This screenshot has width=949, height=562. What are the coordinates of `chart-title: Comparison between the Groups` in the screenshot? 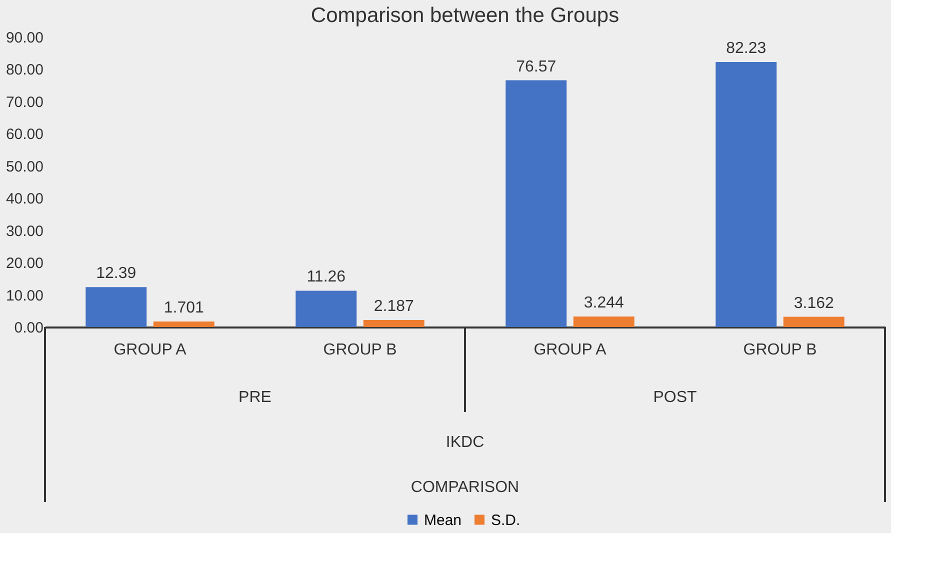 It's located at (465, 15).